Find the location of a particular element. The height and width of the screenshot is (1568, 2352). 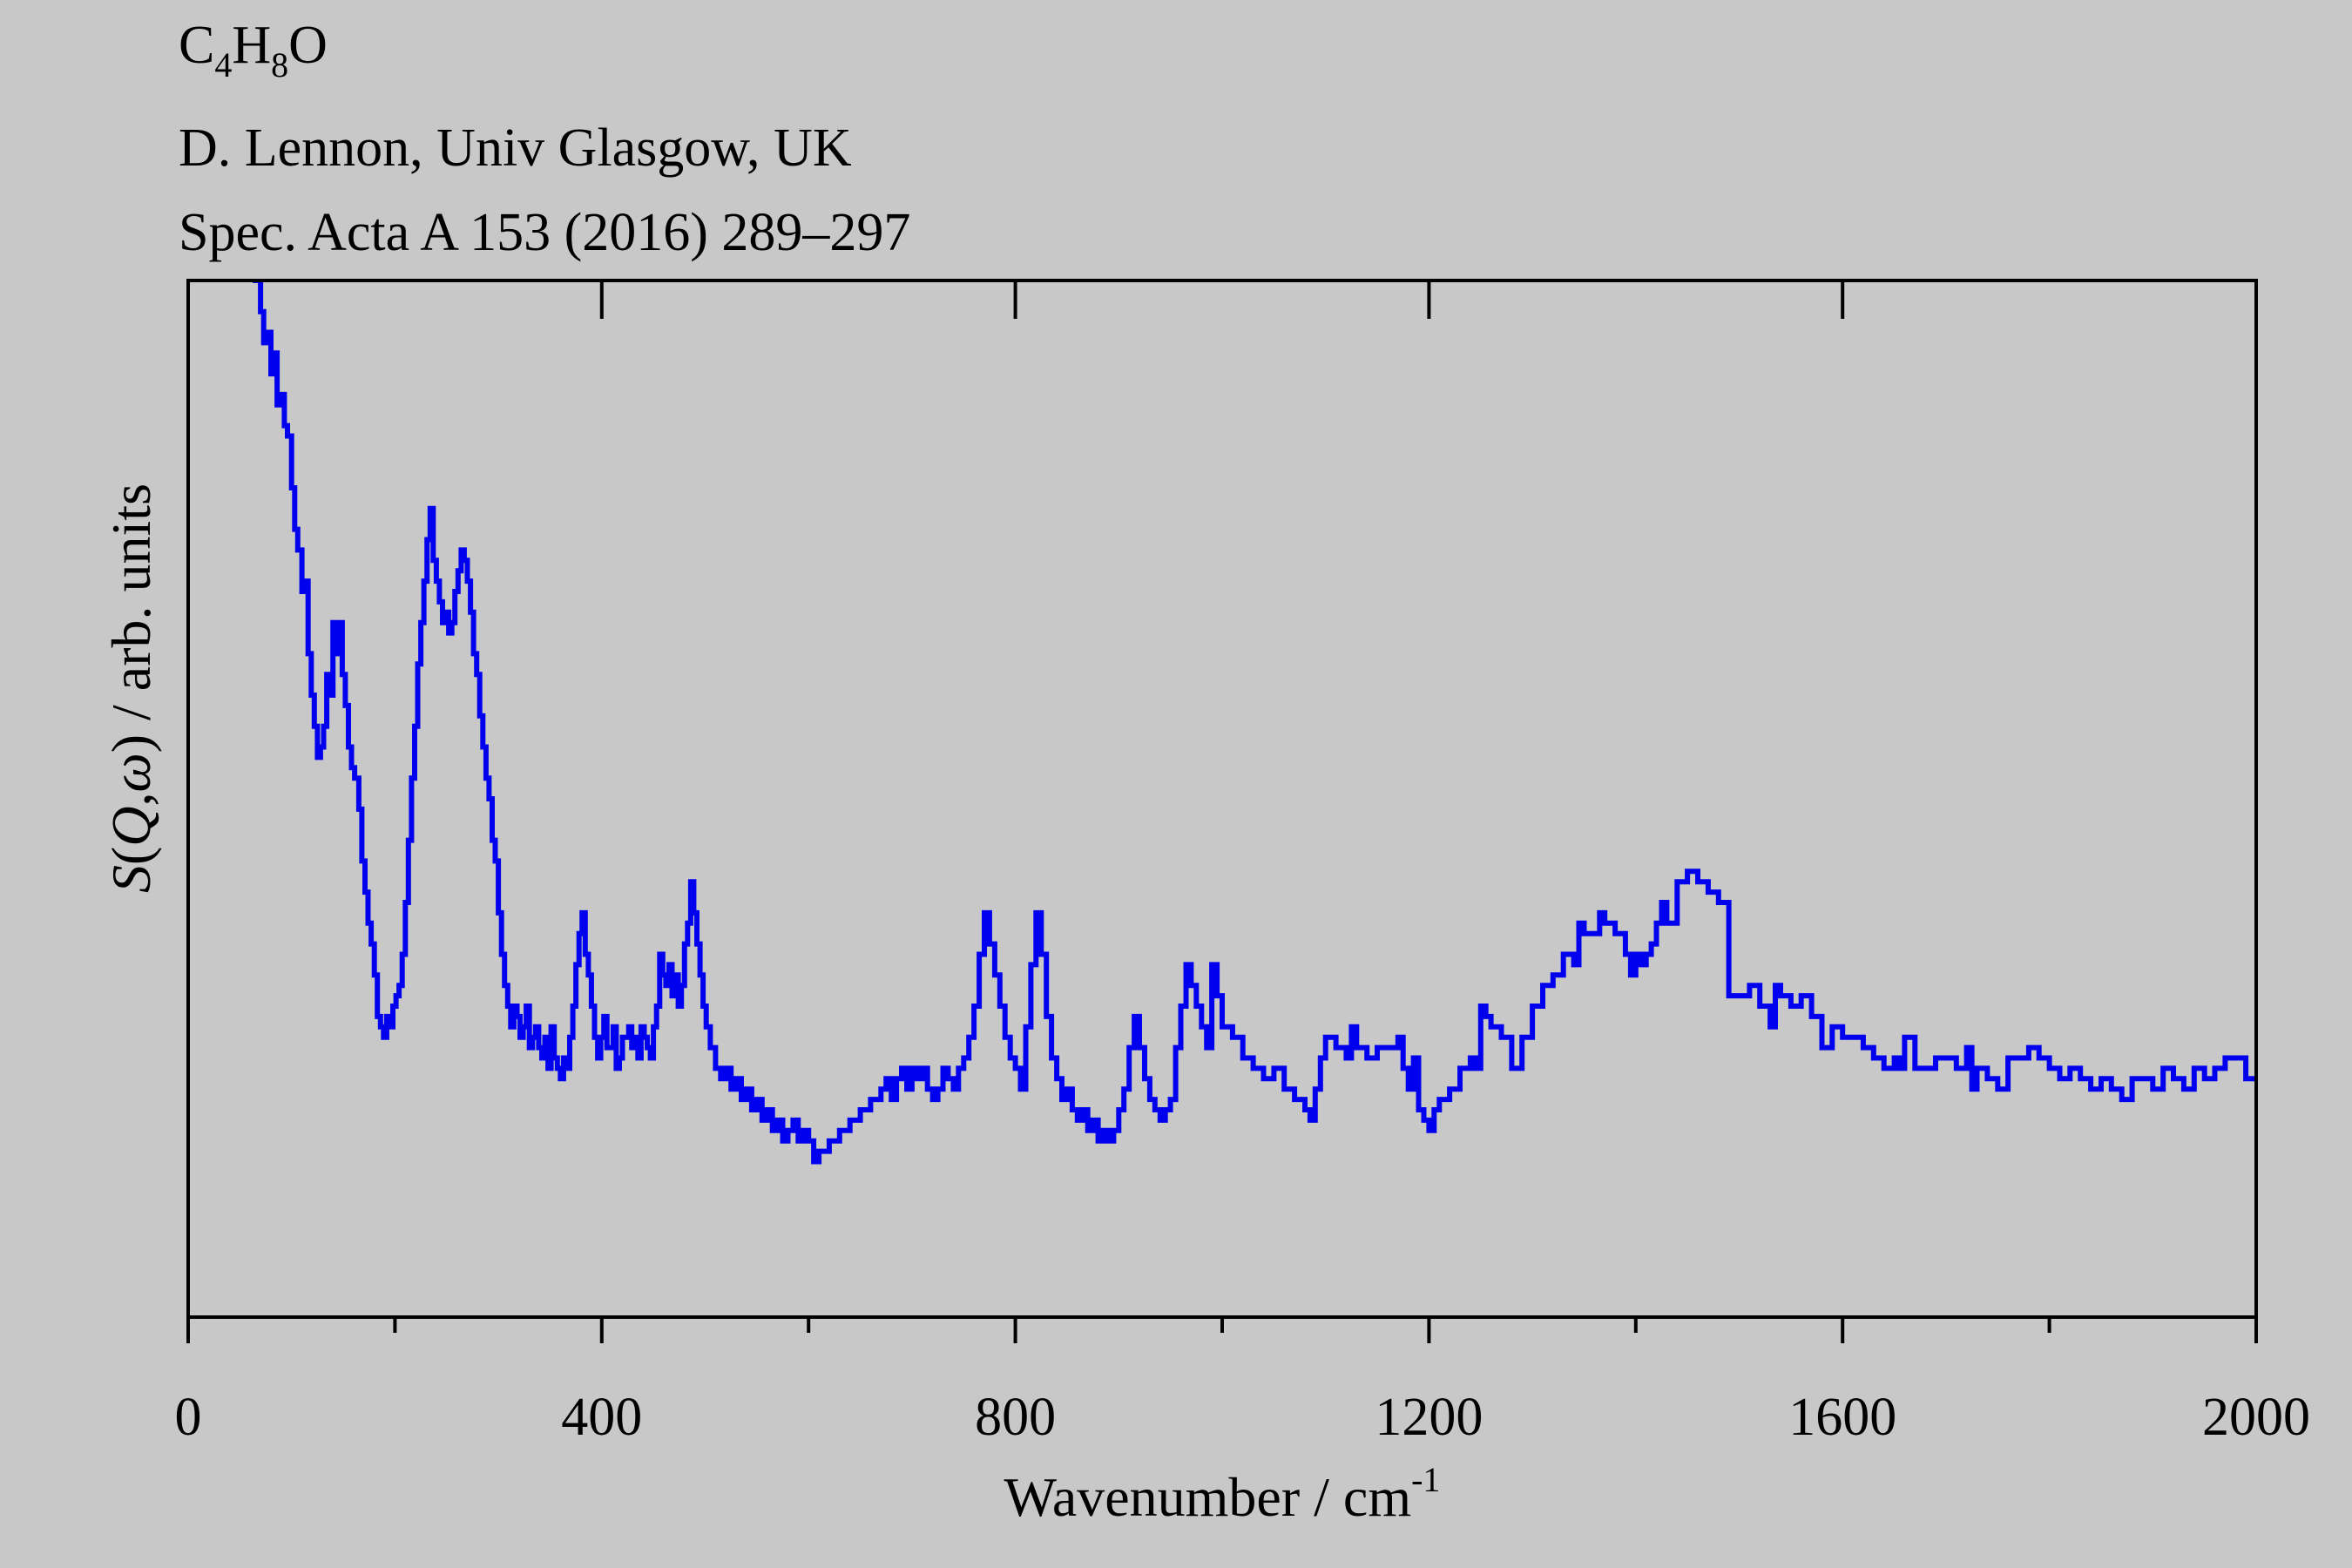

x-tick-label: 1600 is located at coordinates (1842, 1418).